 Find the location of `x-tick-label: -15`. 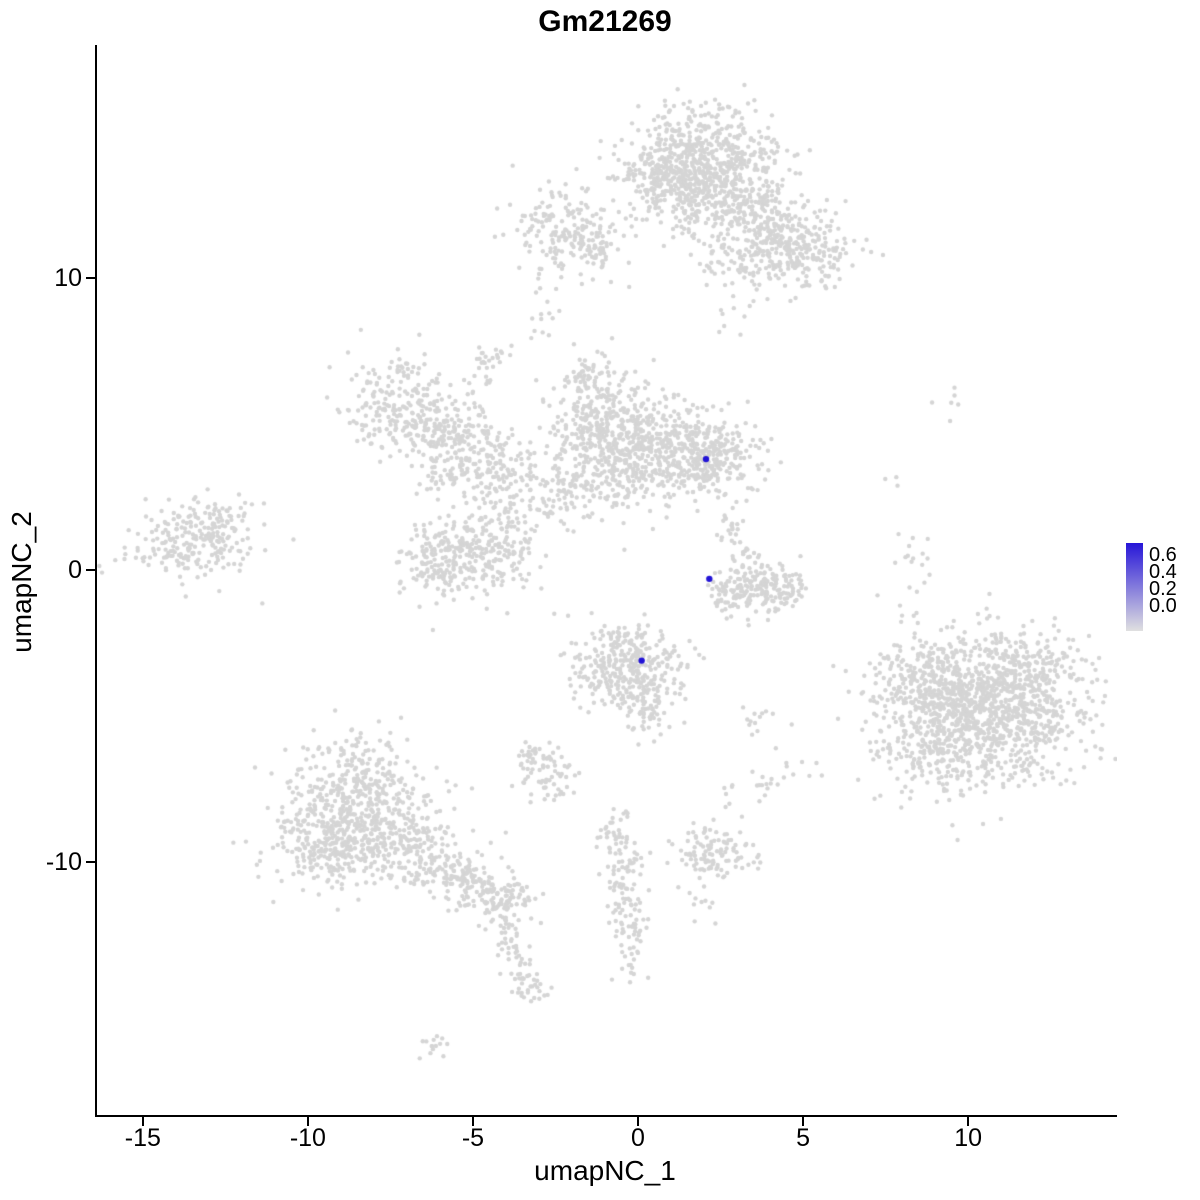

x-tick-label: -15 is located at coordinates (142, 1138).